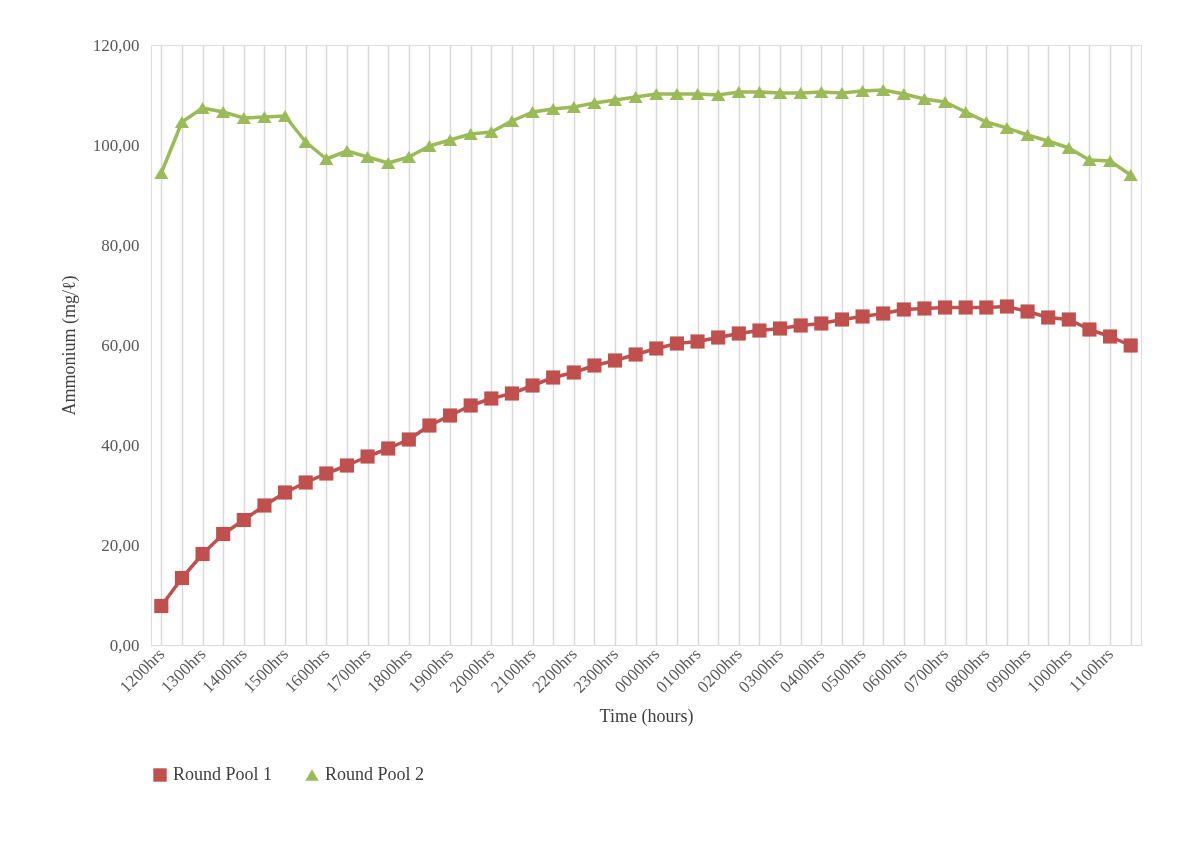 This screenshot has height=867, width=1187. What do you see at coordinates (375, 774) in the screenshot?
I see `legend-label: Round Pool 2` at bounding box center [375, 774].